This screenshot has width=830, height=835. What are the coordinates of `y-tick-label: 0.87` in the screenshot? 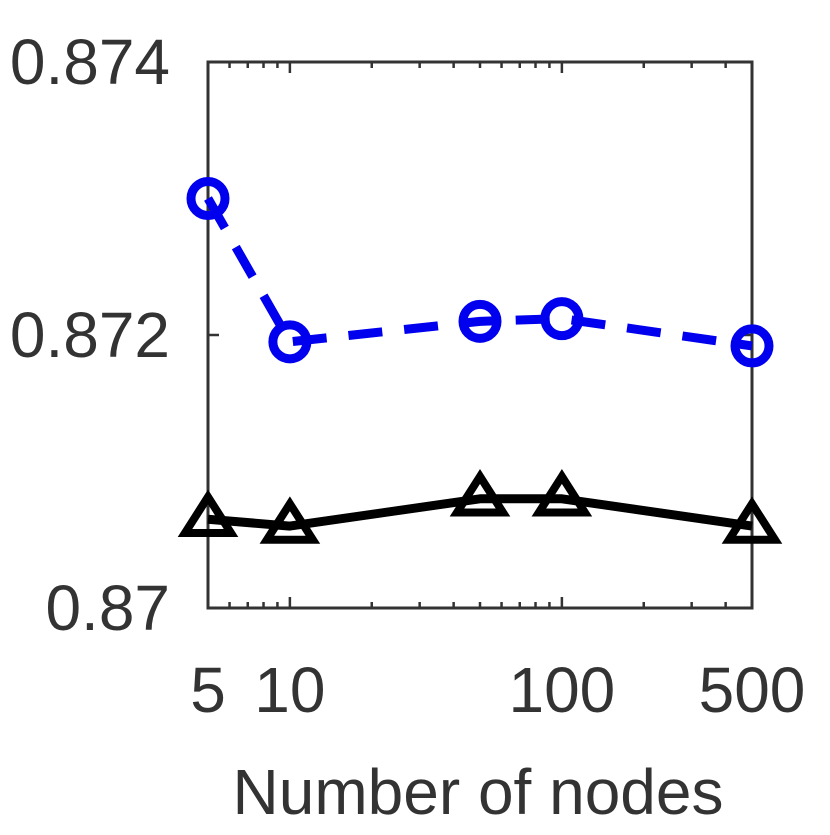 It's located at (107, 608).